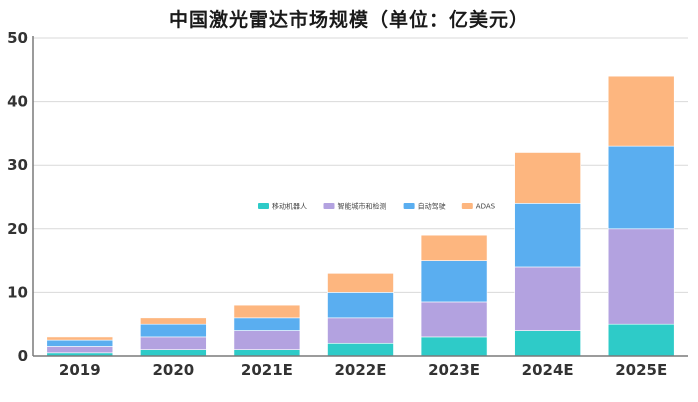 The width and height of the screenshot is (698, 402). I want to click on legend-label-2: 自动驾驶, so click(432, 206).